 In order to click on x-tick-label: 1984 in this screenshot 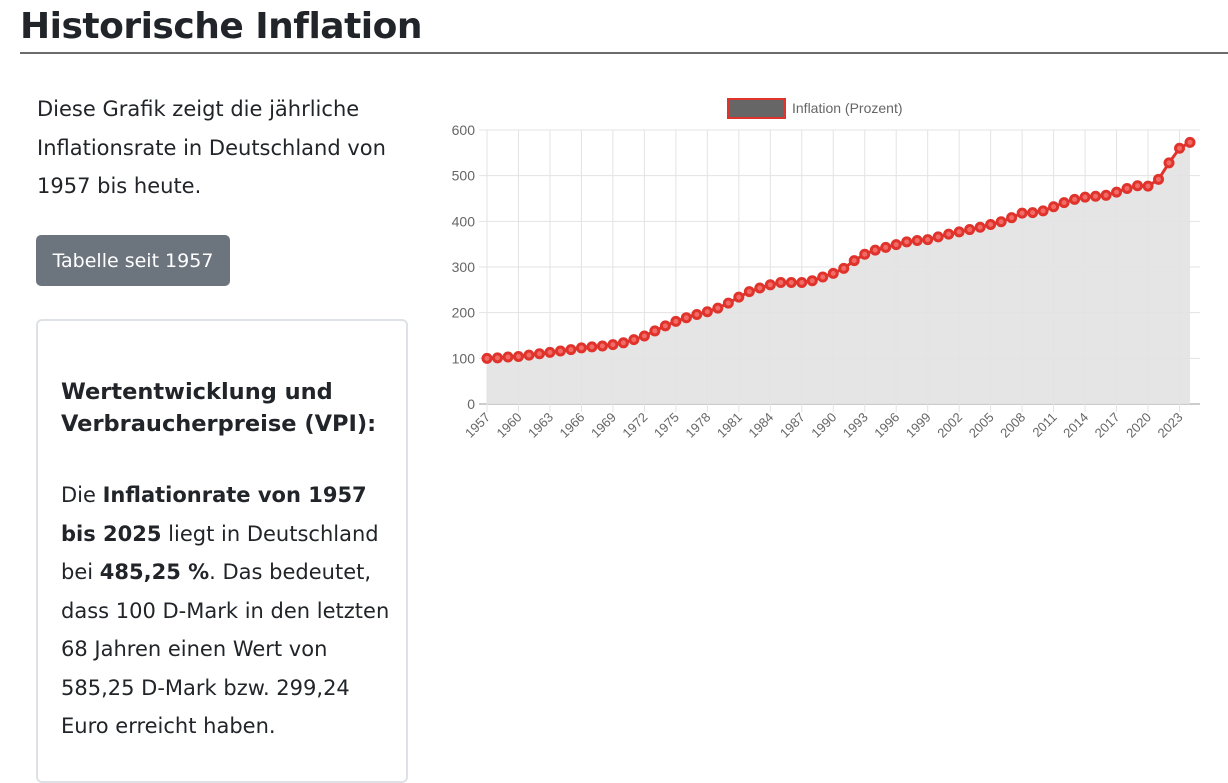, I will do `click(760, 425)`.